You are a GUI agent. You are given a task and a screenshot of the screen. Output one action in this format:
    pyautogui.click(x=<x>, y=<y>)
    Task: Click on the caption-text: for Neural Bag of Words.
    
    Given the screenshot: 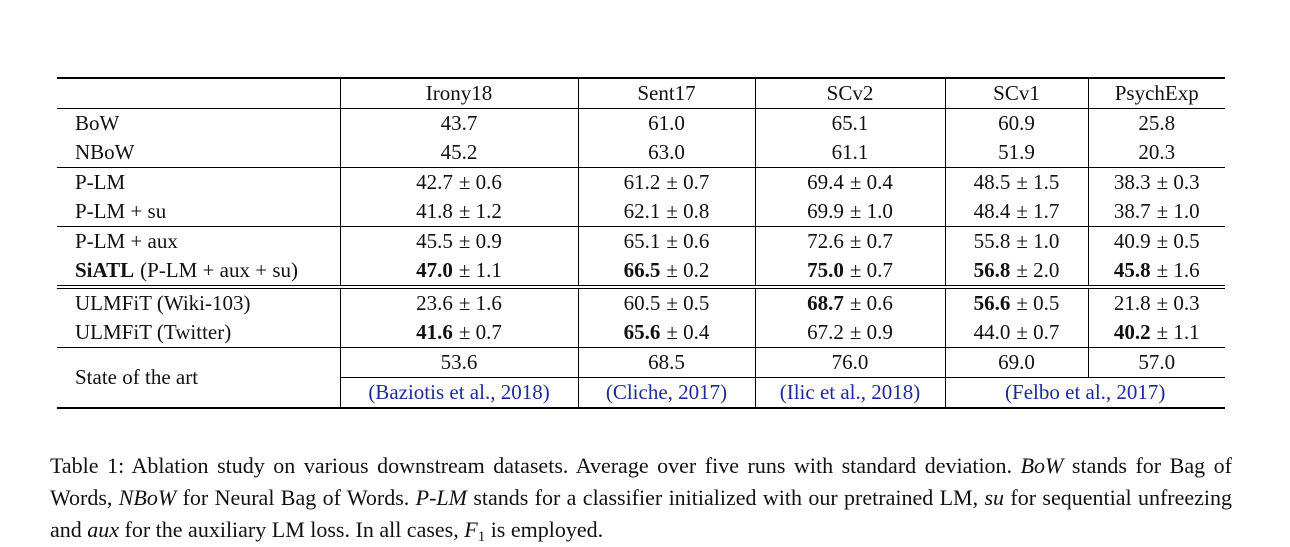 What is the action you would take?
    pyautogui.click(x=296, y=497)
    